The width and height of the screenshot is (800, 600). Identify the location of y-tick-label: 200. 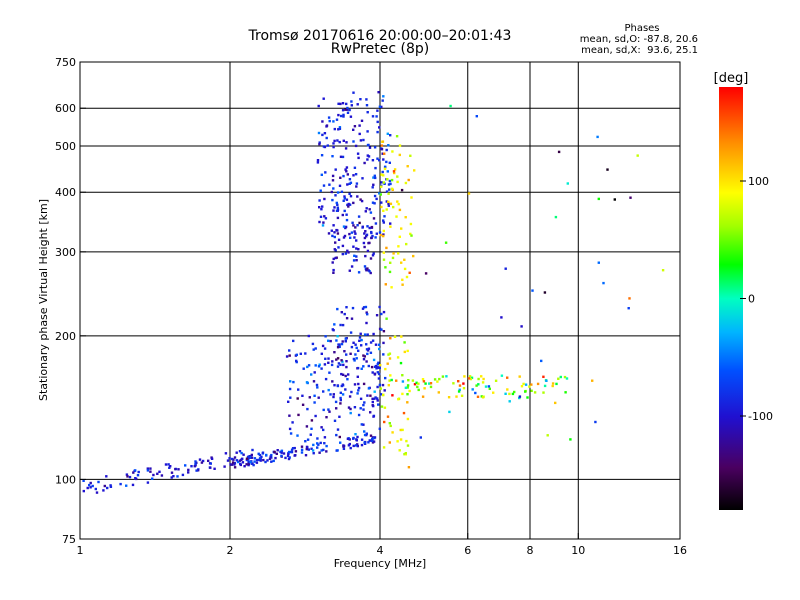
(65, 336).